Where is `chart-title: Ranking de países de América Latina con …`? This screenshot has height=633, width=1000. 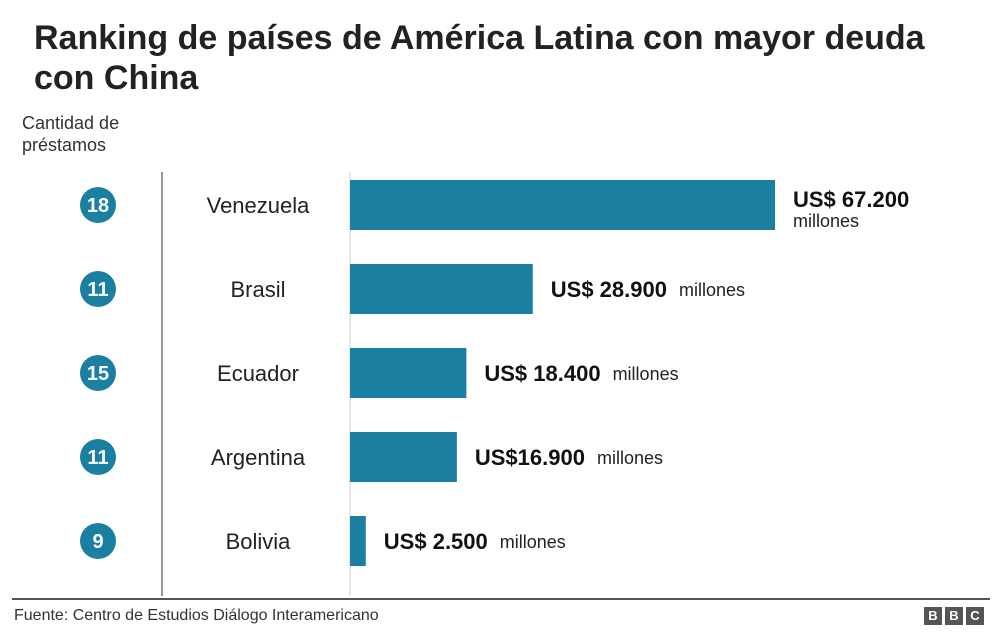
chart-title: Ranking de países de América Latina con … is located at coordinates (479, 58).